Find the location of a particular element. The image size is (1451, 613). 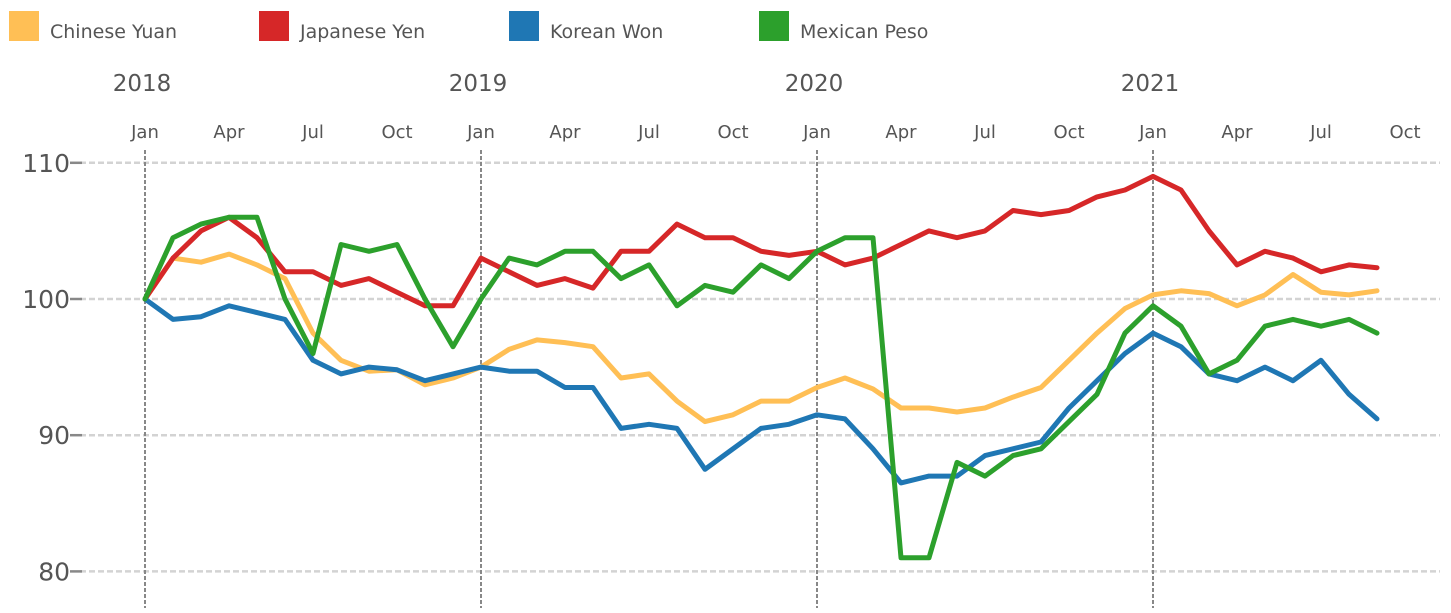

year-label: 2020 is located at coordinates (814, 84).